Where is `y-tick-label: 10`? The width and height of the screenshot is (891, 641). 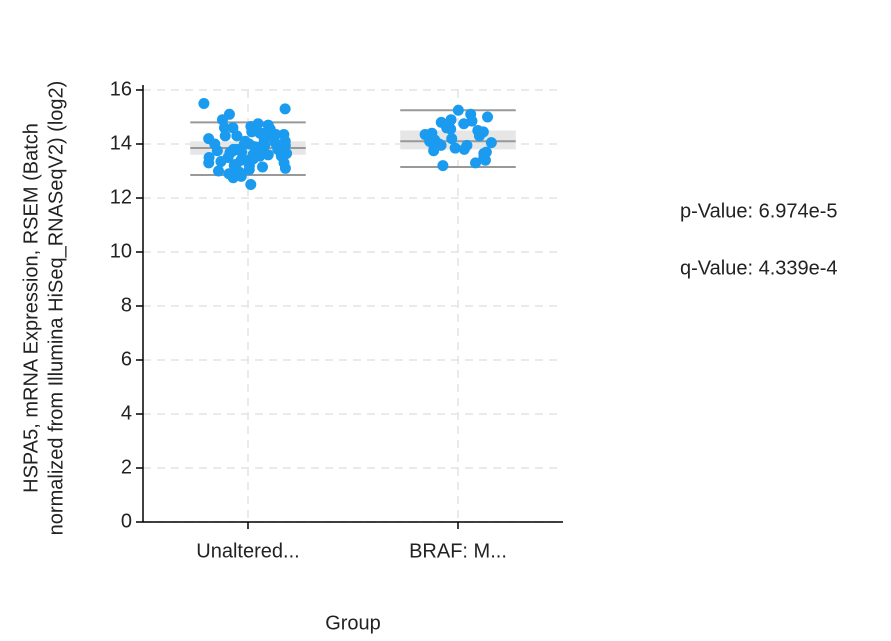 y-tick-label: 10 is located at coordinates (121, 251).